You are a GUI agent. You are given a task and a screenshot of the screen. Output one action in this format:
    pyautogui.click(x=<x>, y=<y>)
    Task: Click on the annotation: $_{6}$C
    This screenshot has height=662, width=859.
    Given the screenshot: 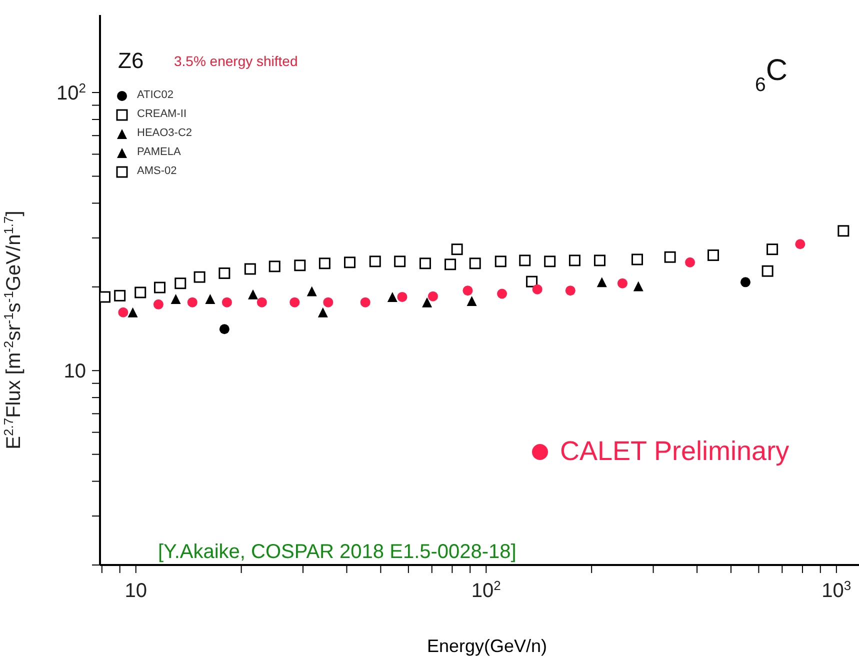 What is the action you would take?
    pyautogui.click(x=771, y=75)
    